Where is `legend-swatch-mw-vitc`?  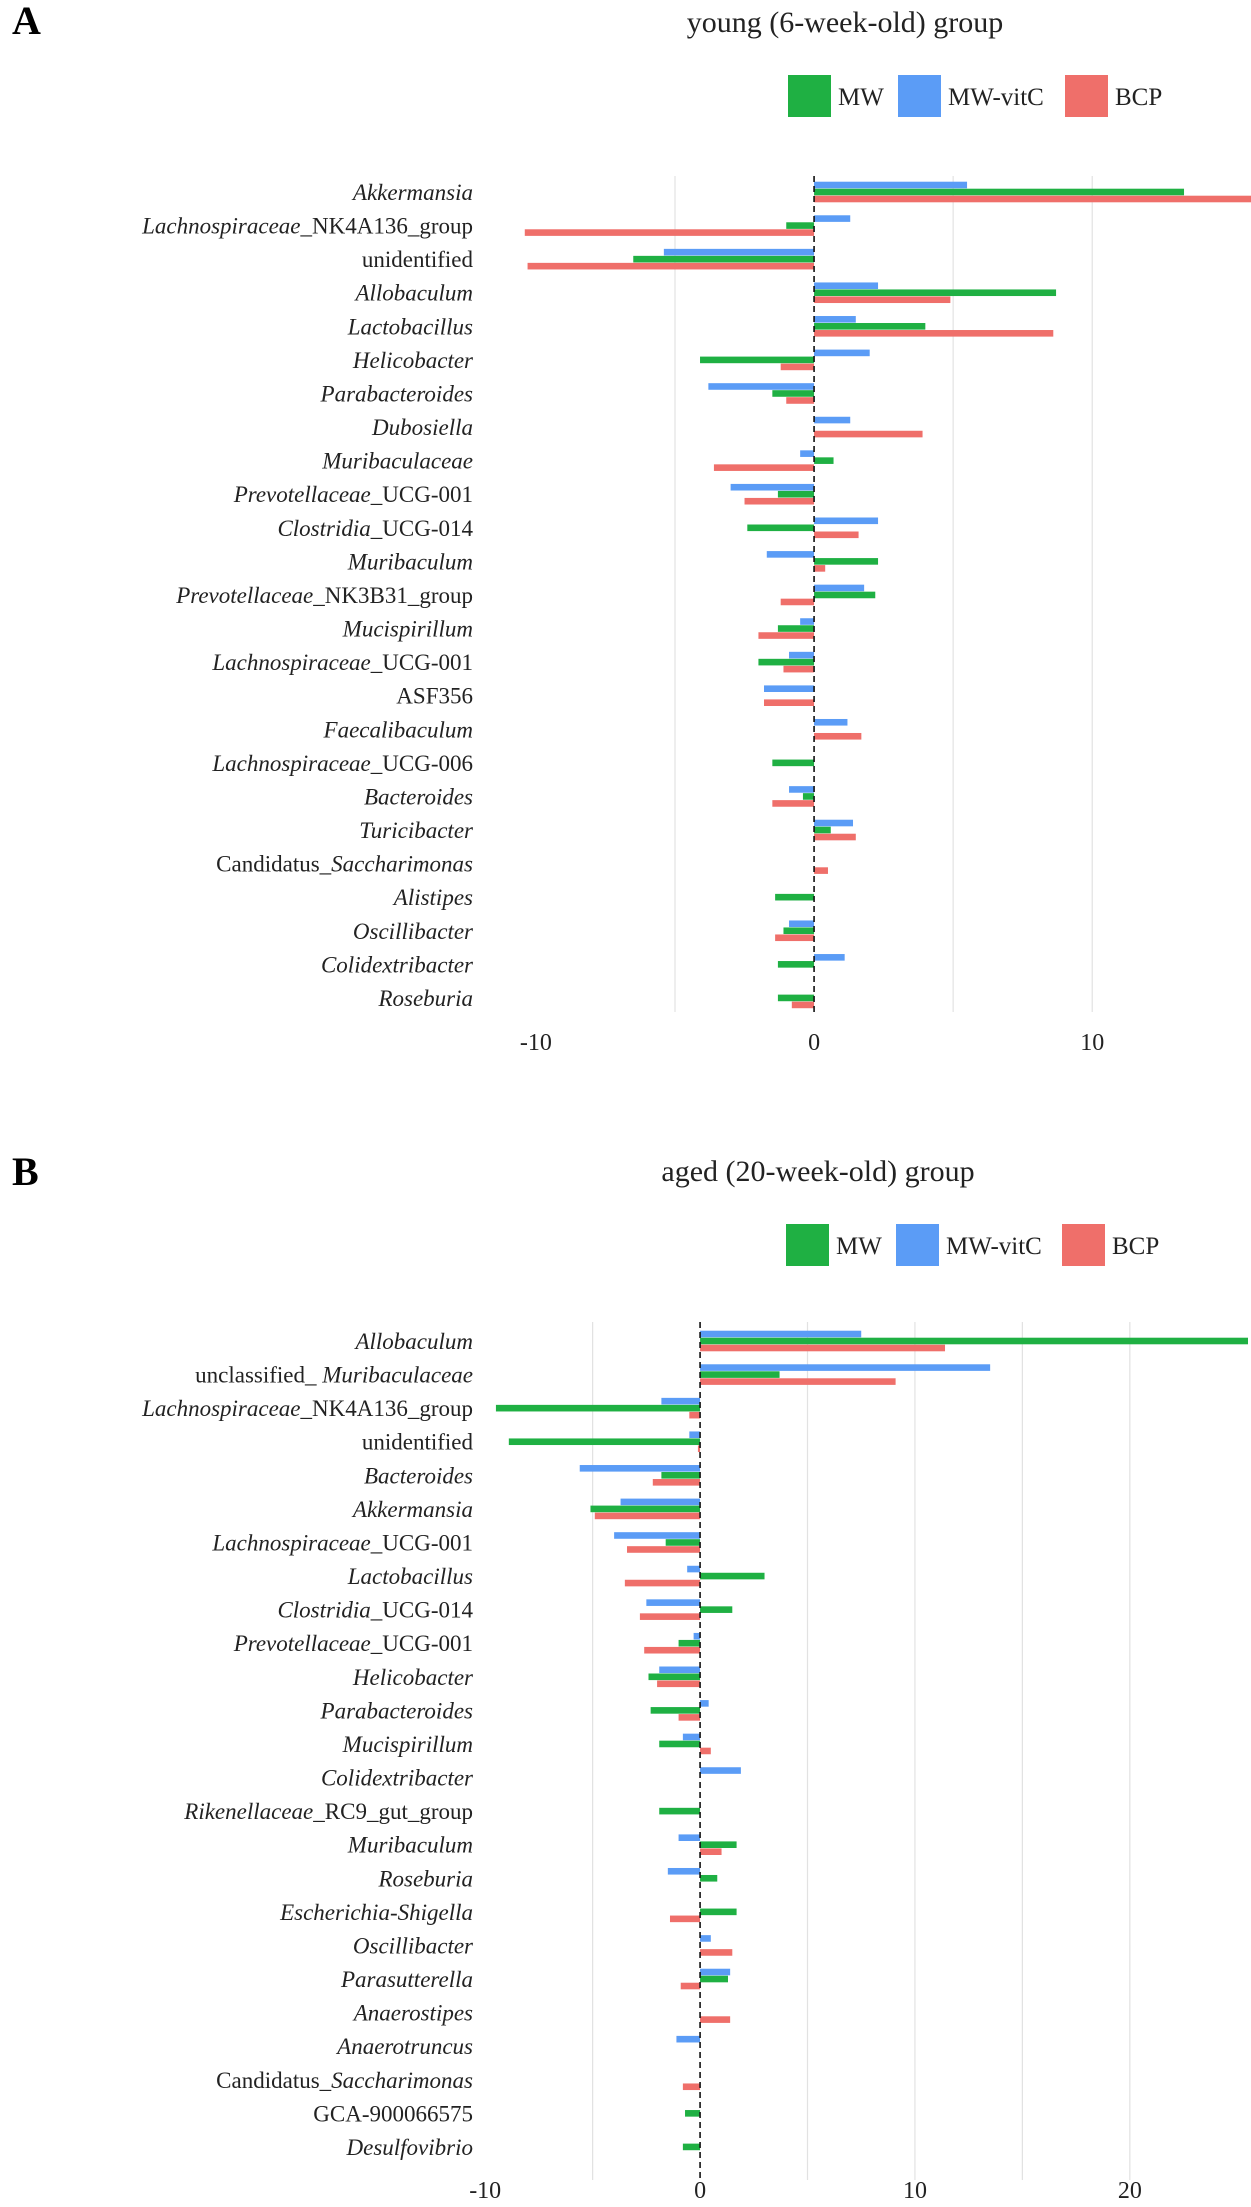
legend-swatch-mw-vitc is located at coordinates (917, 1245).